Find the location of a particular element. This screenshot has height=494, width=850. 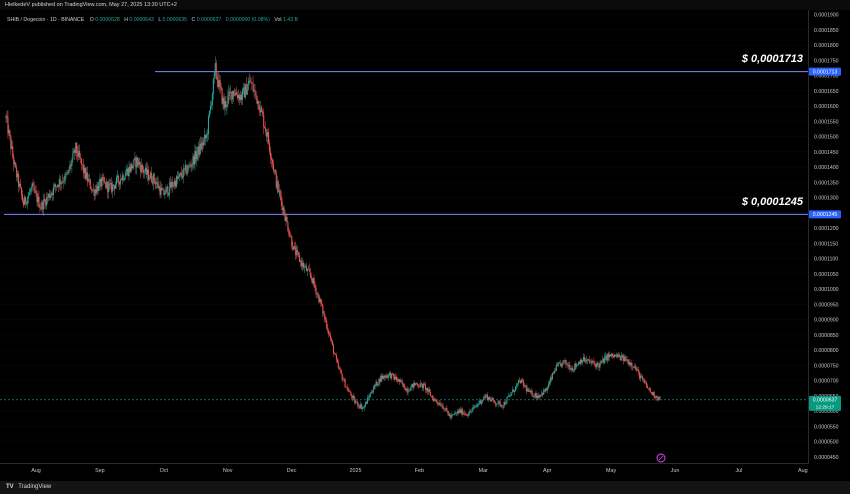

y-tick-label: 0.0000700 is located at coordinates (826, 382).